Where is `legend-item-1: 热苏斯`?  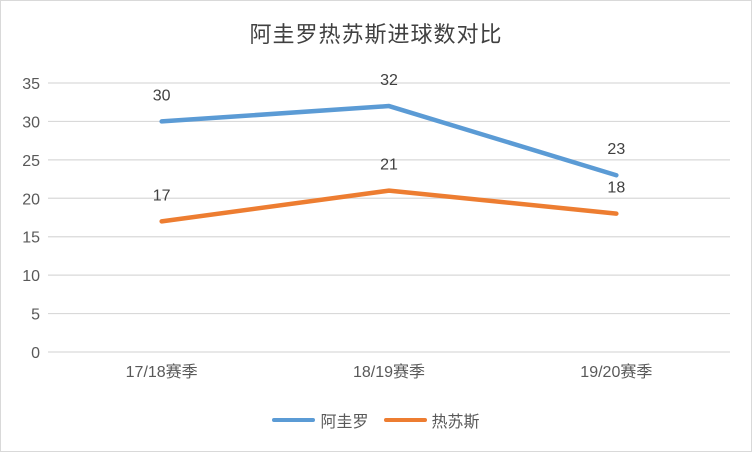
legend-item-1: 热苏斯 is located at coordinates (431, 420).